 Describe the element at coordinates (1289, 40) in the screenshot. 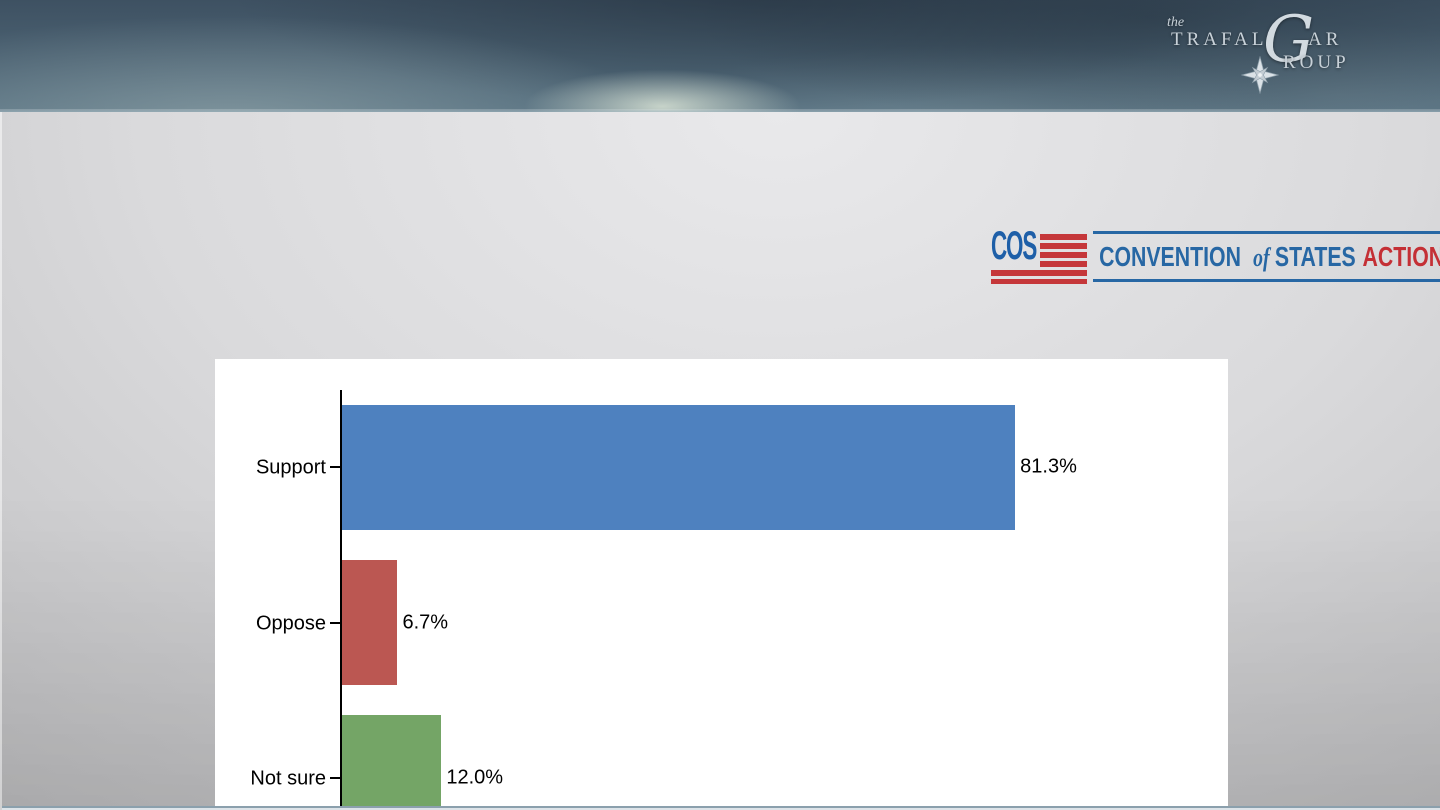

I see `logo-letter-g: G` at that location.